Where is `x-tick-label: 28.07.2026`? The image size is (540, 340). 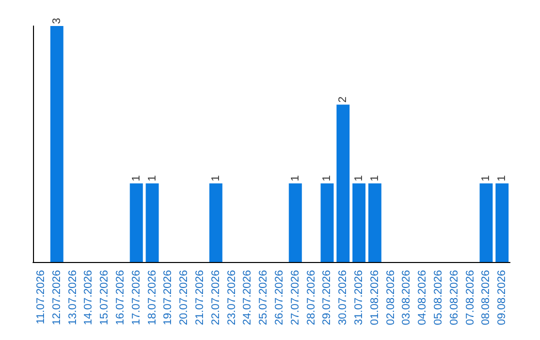
x-tick-label: 28.07.2026 is located at coordinates (311, 298).